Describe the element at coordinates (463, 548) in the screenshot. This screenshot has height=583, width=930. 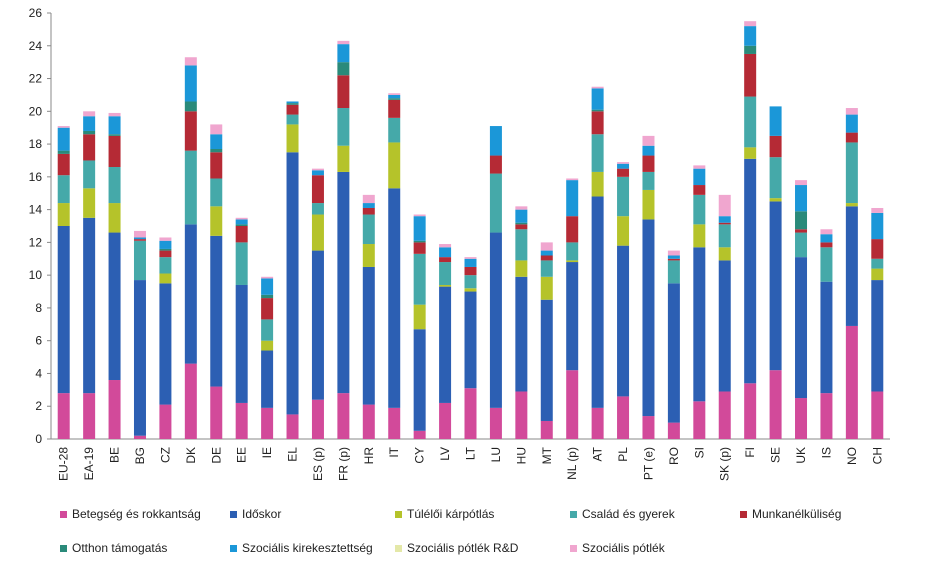
I see `legend-label: Szociális pótlék R&D` at that location.